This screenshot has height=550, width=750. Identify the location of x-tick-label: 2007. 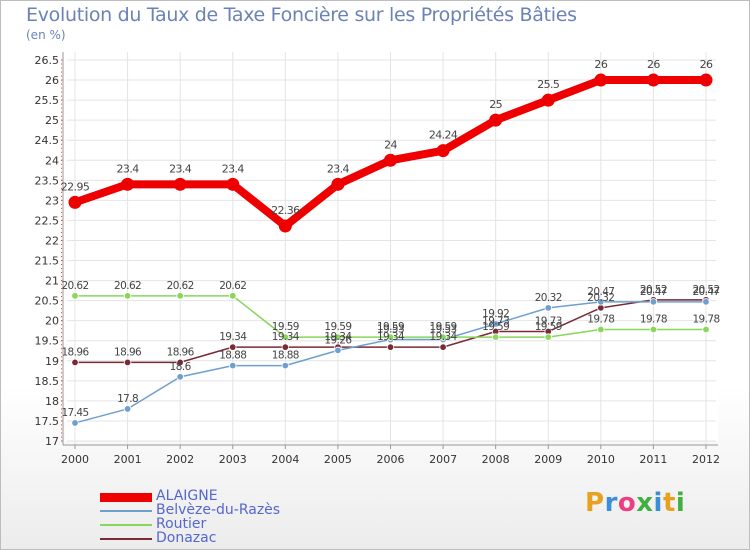
(443, 459).